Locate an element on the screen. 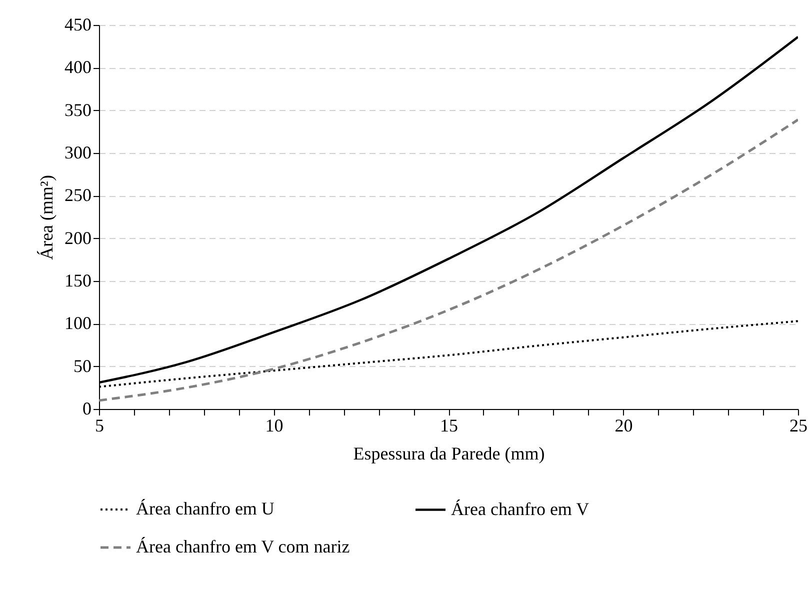  legend-label: Área chanfro em V is located at coordinates (520, 508).